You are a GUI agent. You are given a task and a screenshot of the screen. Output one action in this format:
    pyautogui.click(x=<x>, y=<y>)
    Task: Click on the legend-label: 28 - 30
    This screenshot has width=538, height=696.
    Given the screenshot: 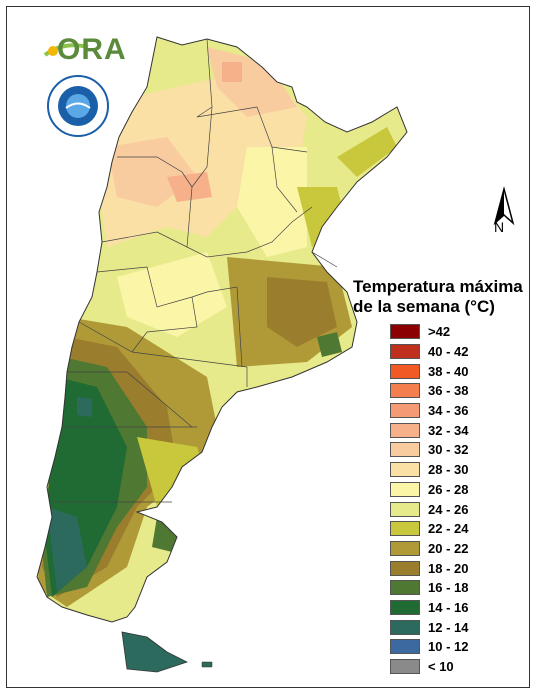 What is the action you would take?
    pyautogui.click(x=448, y=470)
    